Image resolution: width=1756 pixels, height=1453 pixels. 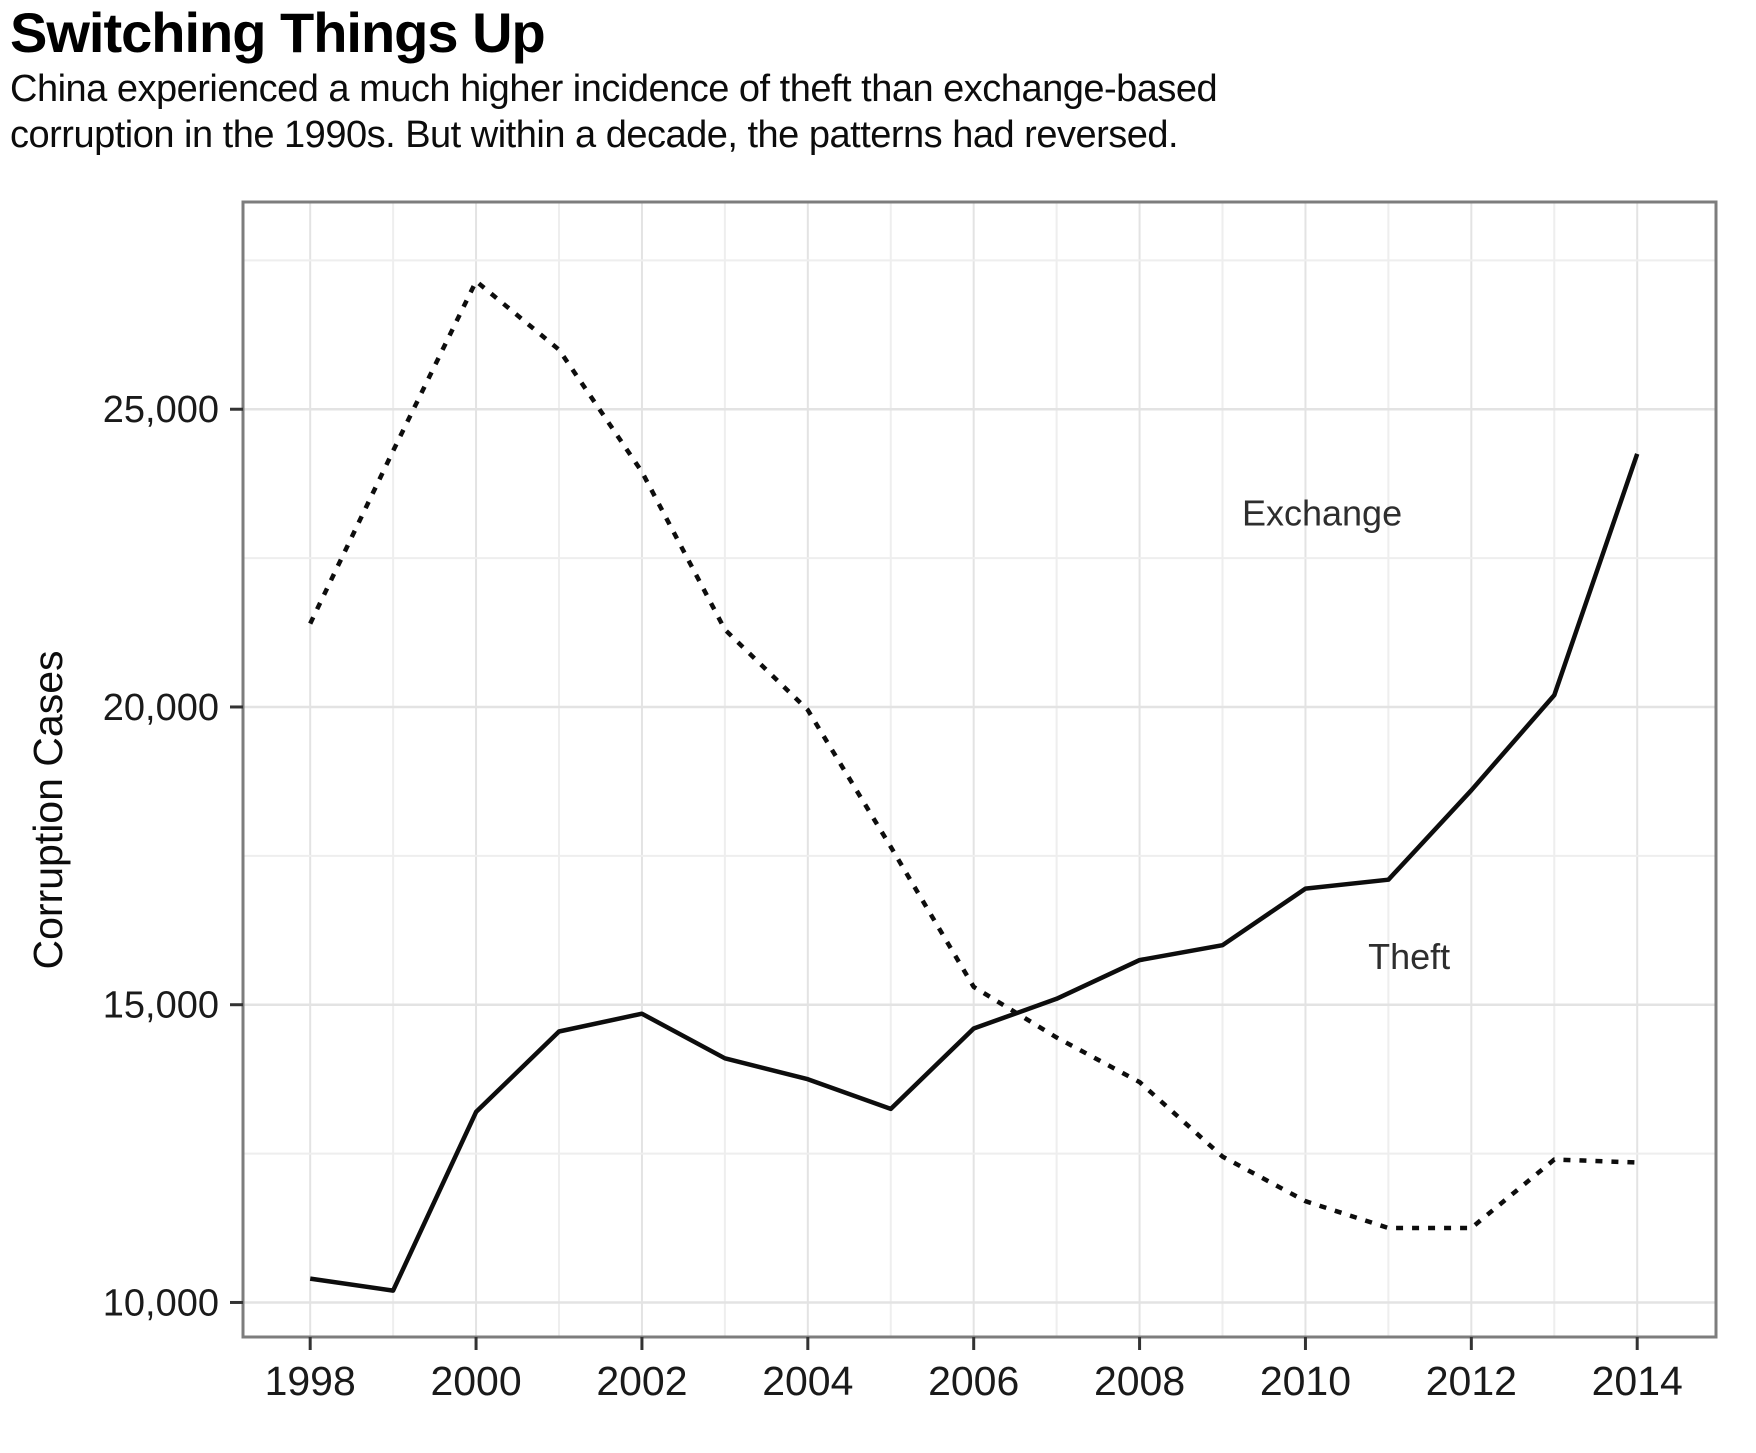 I want to click on x-tick-label: 2002, so click(x=641, y=1381).